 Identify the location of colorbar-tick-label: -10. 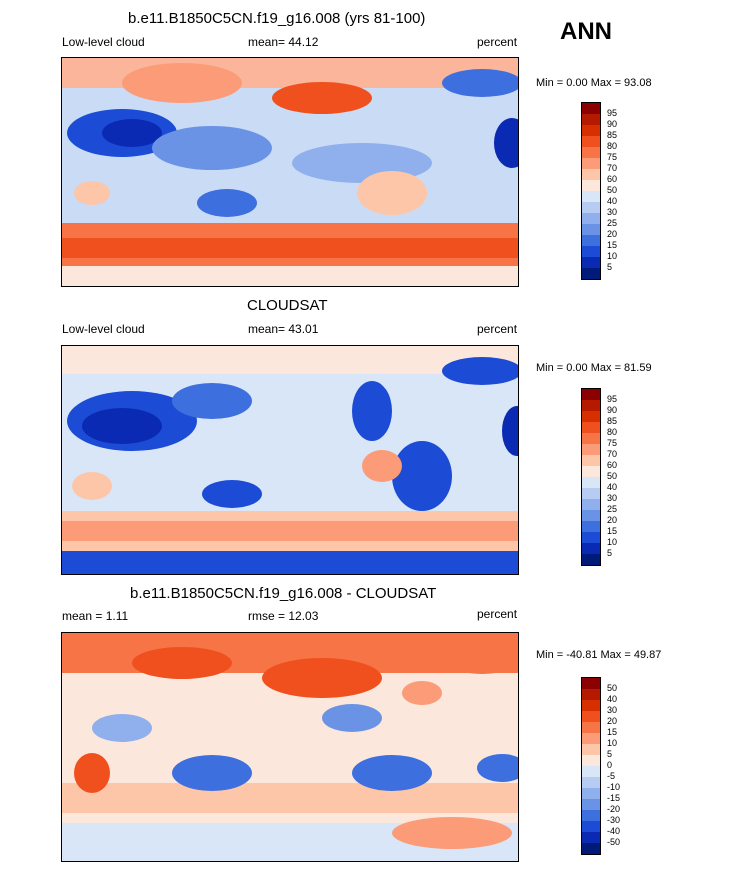
(614, 787).